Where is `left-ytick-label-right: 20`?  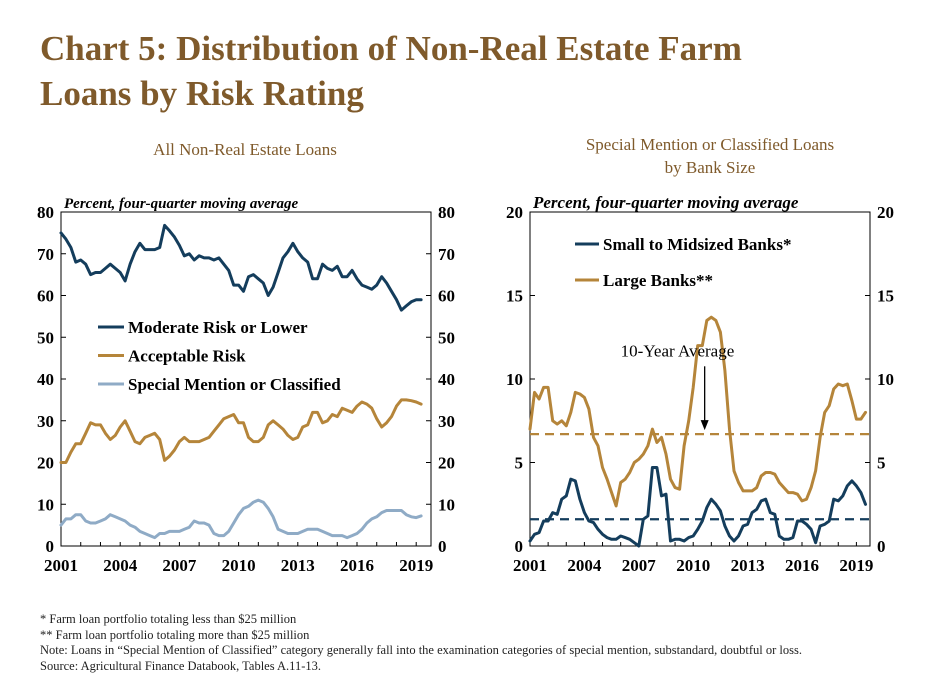
left-ytick-label-right: 20 is located at coordinates (446, 463).